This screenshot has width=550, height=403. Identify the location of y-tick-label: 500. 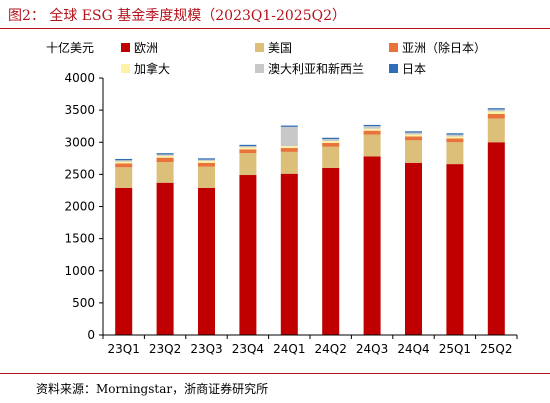
(83, 303).